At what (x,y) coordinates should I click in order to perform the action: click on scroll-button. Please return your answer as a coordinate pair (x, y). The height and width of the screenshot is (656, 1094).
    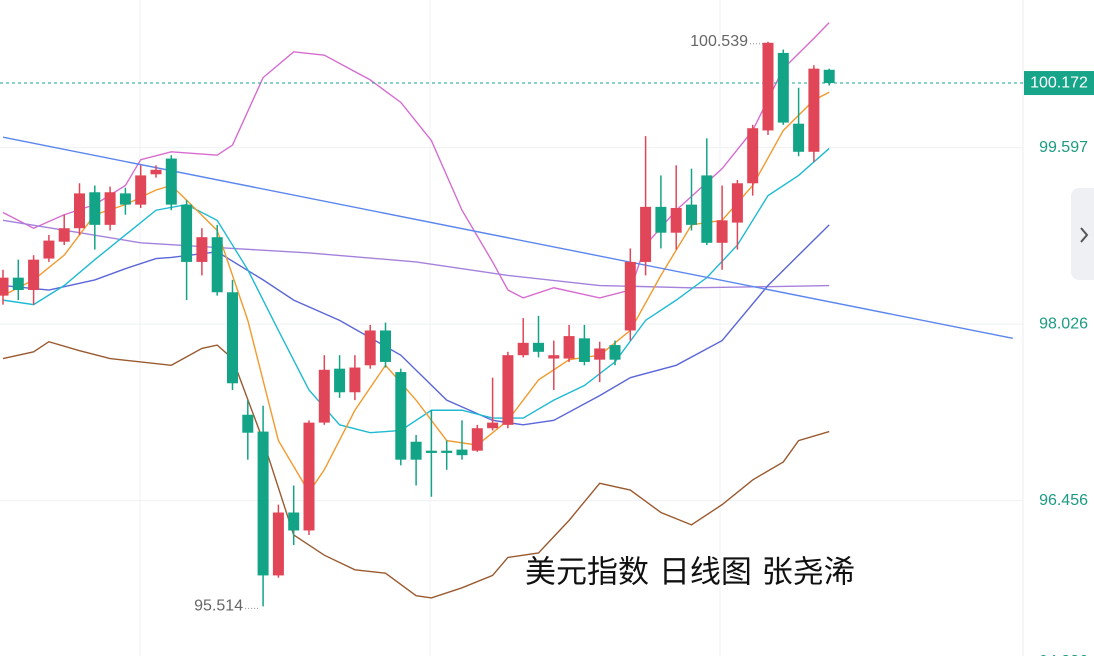
    Looking at the image, I should click on (1082, 234).